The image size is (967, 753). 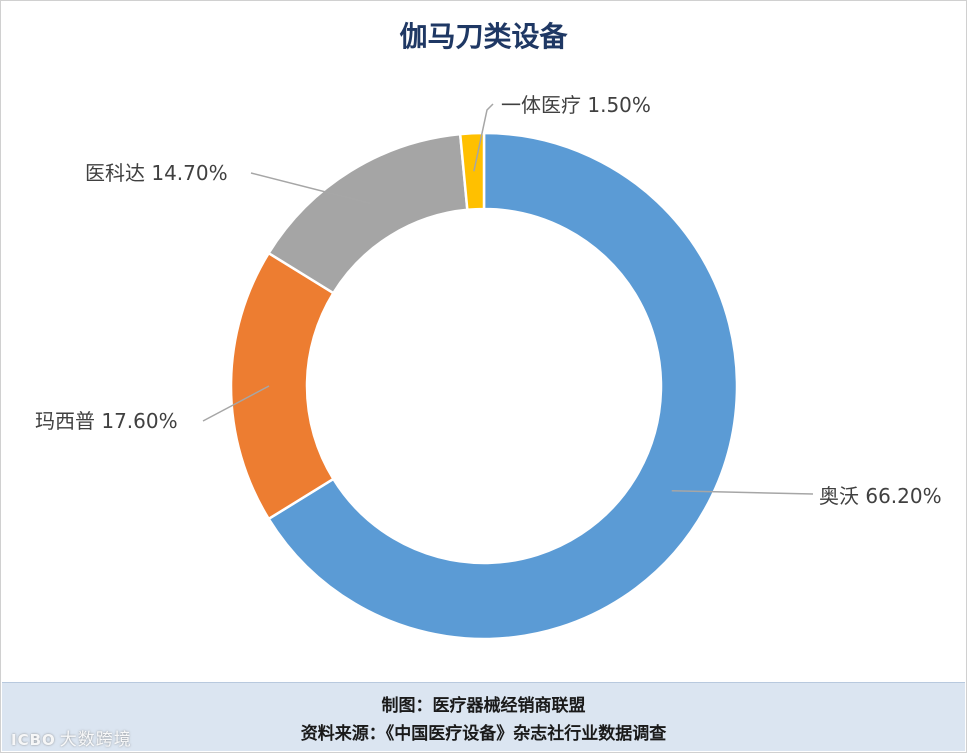 I want to click on data-label-aowo: 奥沃 66.20%, so click(x=880, y=496).